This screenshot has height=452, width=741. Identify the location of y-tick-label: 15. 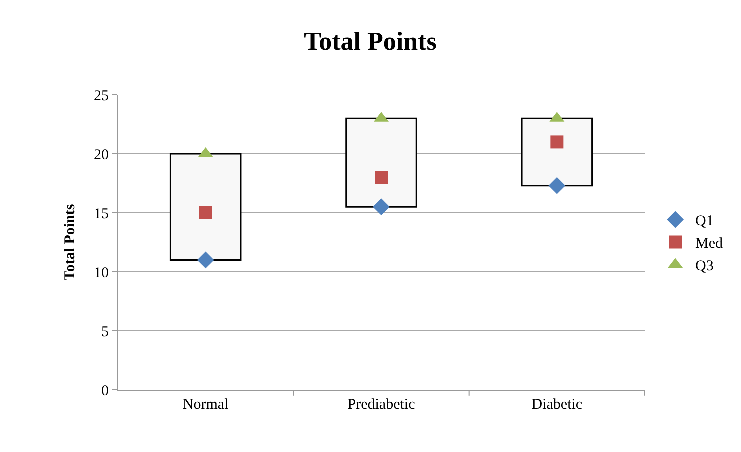
(101, 214).